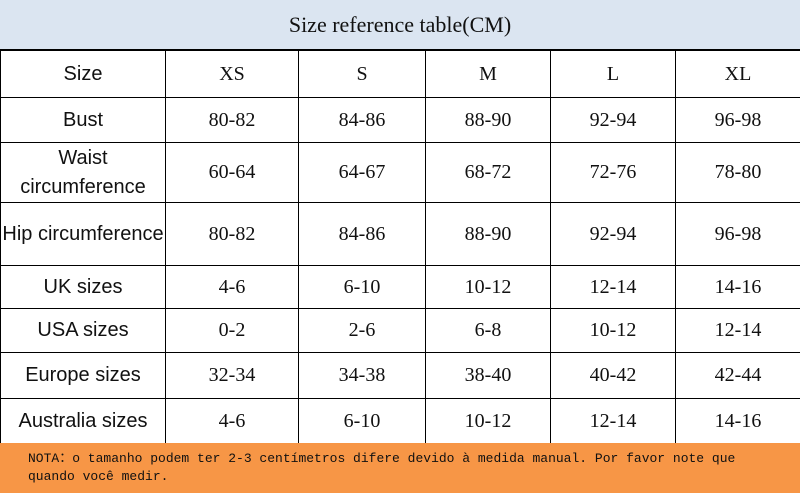  Describe the element at coordinates (362, 330) in the screenshot. I see `cell: 2-6` at that location.